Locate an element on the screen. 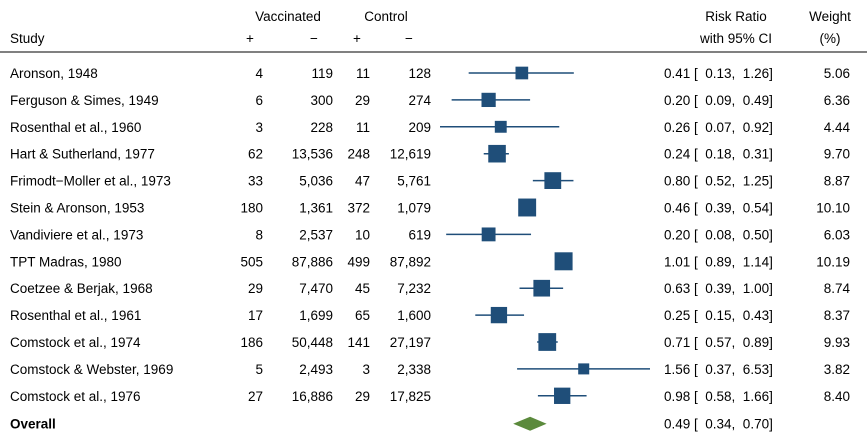 This screenshot has height=448, width=867. vaccinated-negative: 13,536 is located at coordinates (312, 154).